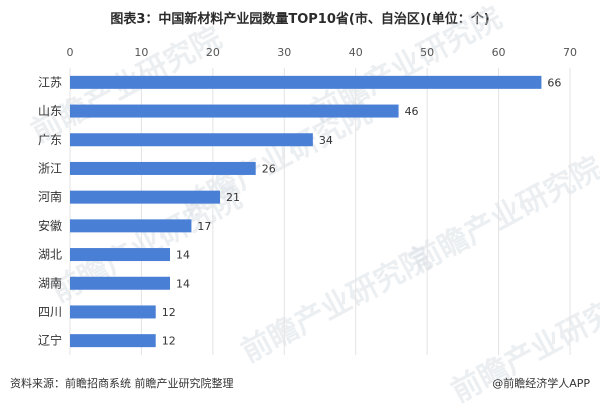 The image size is (600, 411). What do you see at coordinates (50, 196) in the screenshot?
I see `category-label: 河南` at bounding box center [50, 196].